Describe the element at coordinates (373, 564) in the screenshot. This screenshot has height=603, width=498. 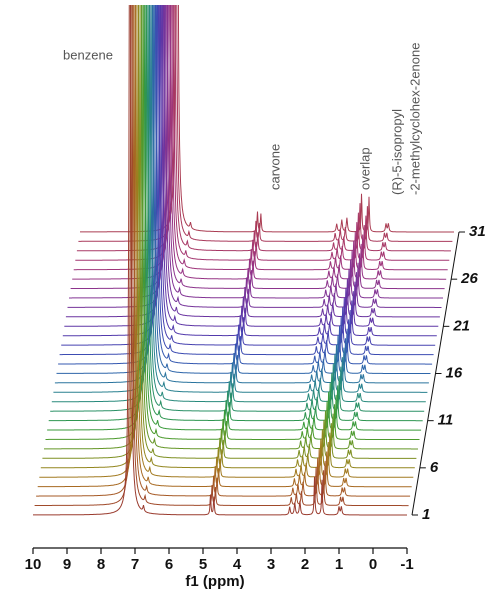
I see `x-tick-label: 0` at that location.